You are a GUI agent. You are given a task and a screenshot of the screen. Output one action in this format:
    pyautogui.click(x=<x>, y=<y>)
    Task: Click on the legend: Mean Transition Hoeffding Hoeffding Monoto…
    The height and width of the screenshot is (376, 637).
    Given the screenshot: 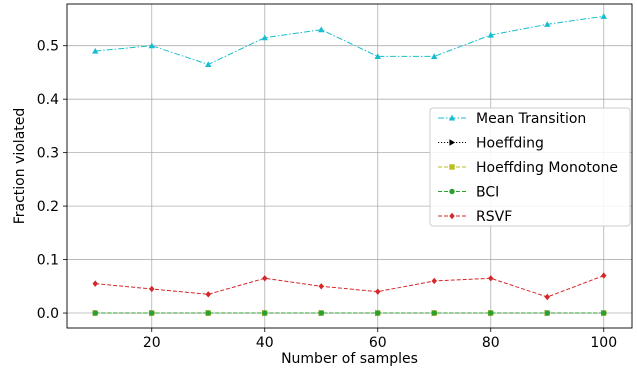 What is the action you would take?
    pyautogui.click(x=530, y=167)
    